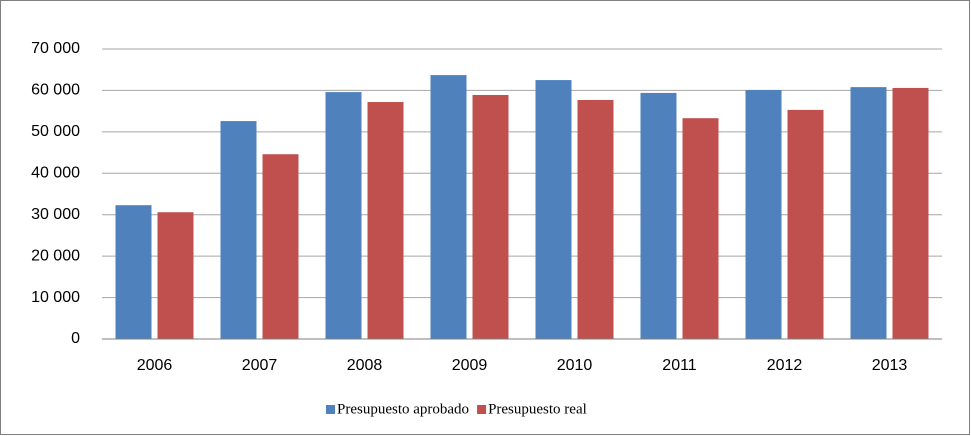 The width and height of the screenshot is (971, 436). I want to click on x-tick-label: 2008, so click(365, 365).